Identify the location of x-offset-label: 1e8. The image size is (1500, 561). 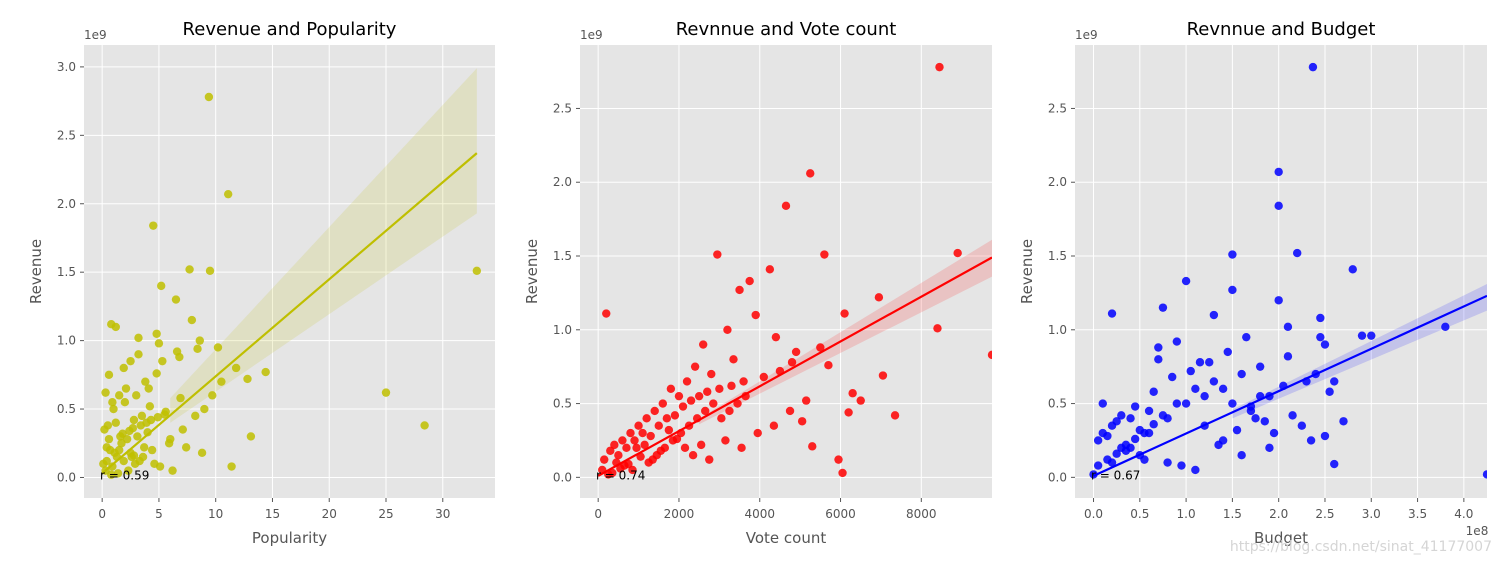
(1477, 531).